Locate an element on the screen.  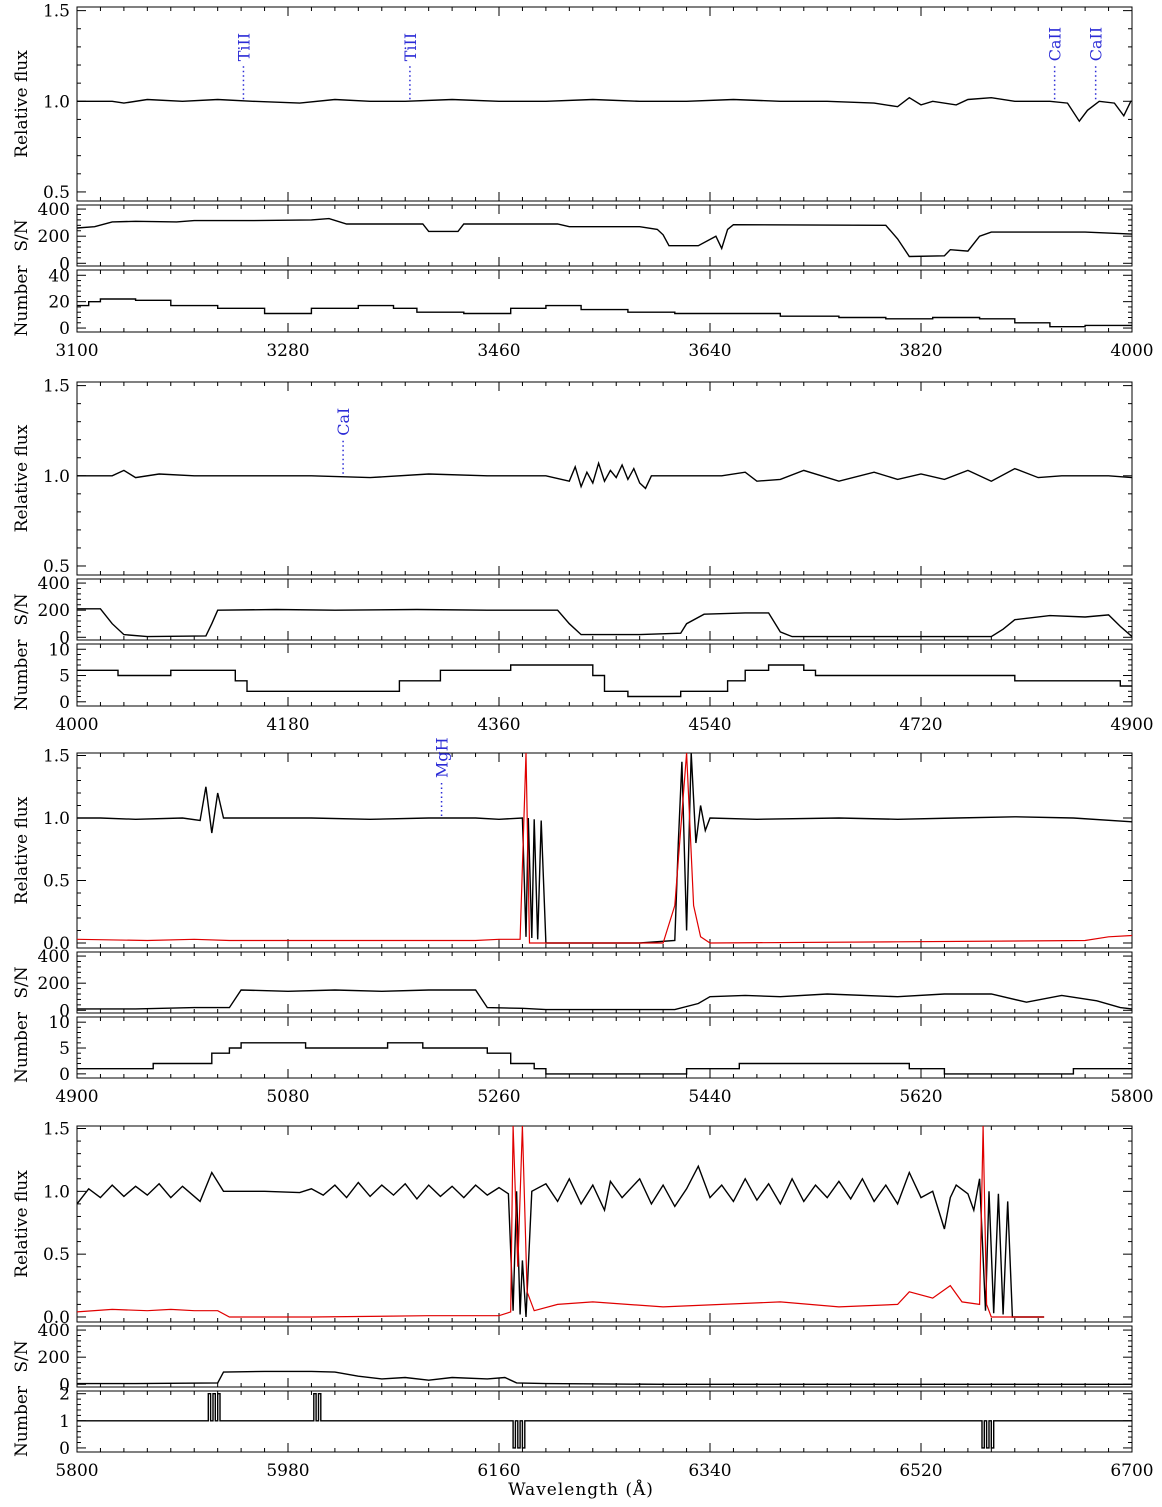
x-tick-label: 6340 is located at coordinates (709, 1471).